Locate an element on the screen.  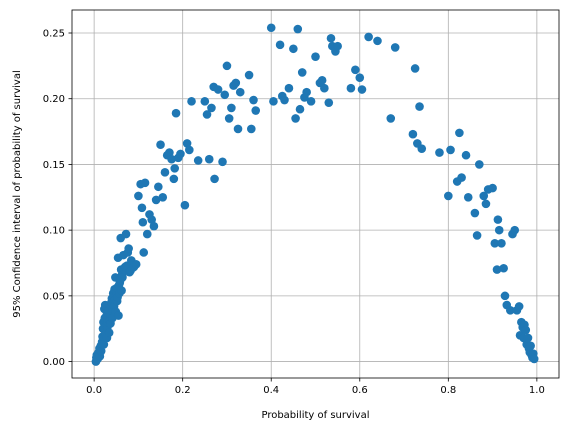
x-axis-label: Probability of survival is located at coordinates (315, 415).